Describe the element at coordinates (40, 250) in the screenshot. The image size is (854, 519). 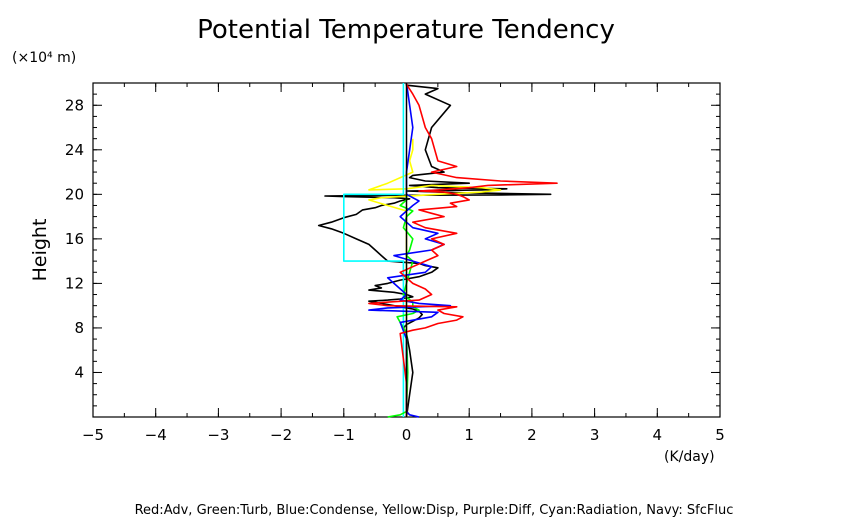
I see `y-axis-label: Height` at that location.